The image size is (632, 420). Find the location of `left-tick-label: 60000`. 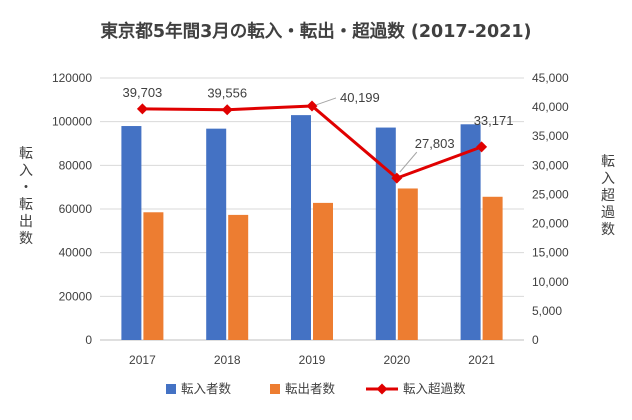

left-tick-label: 60000 is located at coordinates (76, 209).